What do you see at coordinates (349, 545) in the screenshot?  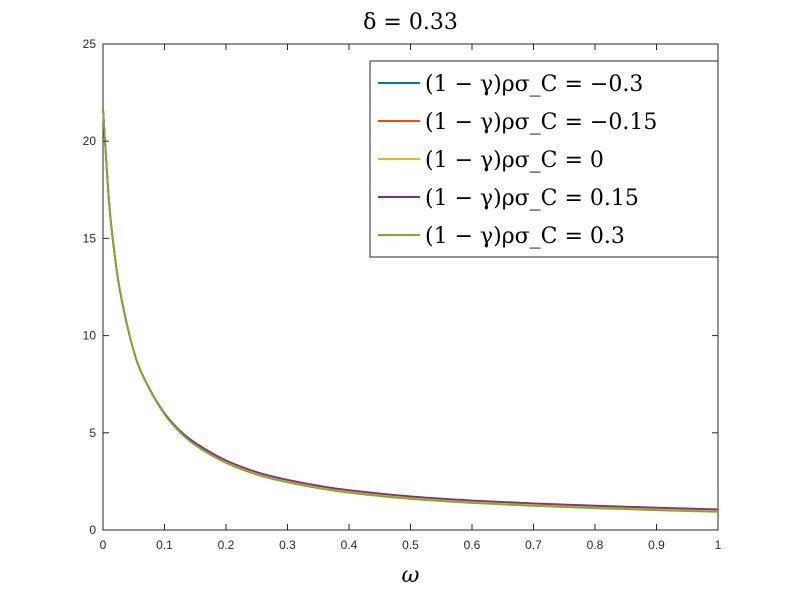 I see `x-tick-label: 0.4` at bounding box center [349, 545].